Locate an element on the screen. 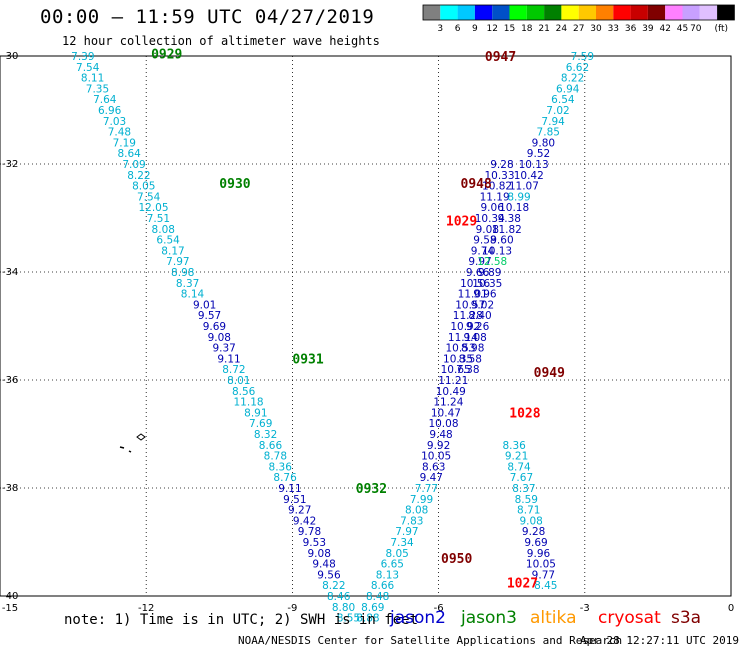  wave-height-value: 7.77 is located at coordinates (426, 489).